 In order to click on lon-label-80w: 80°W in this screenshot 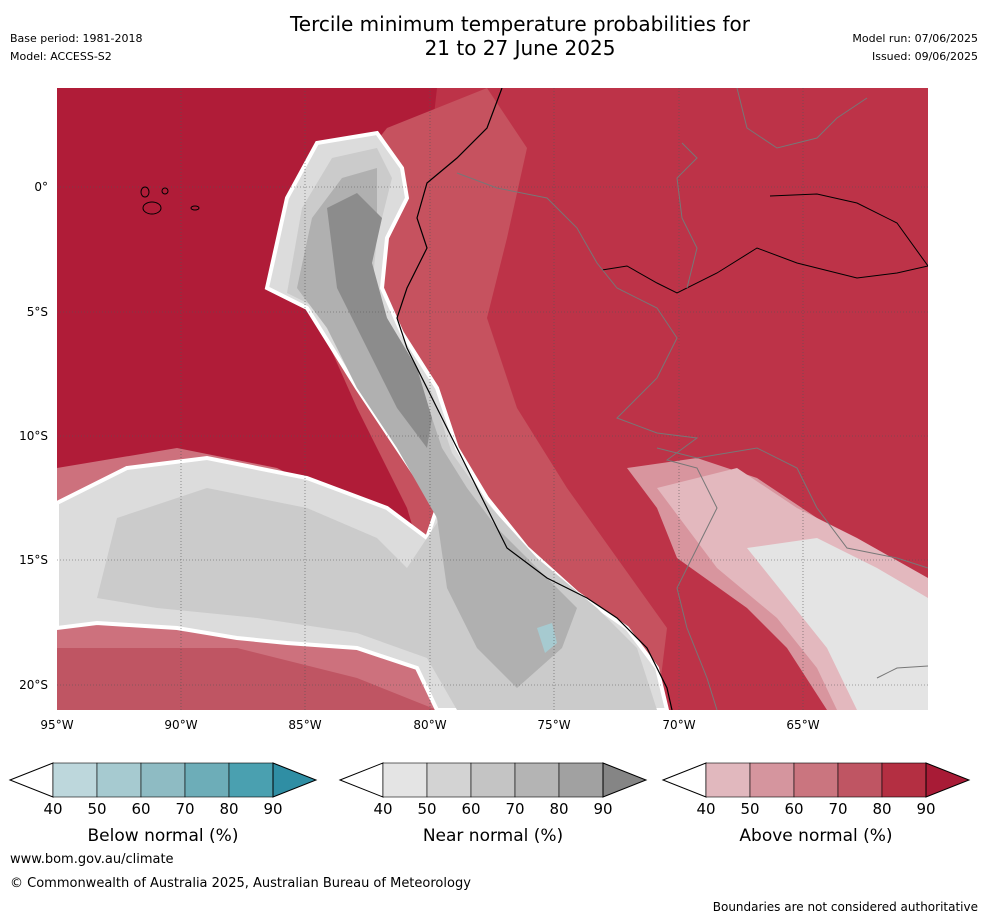, I will do `click(430, 725)`.